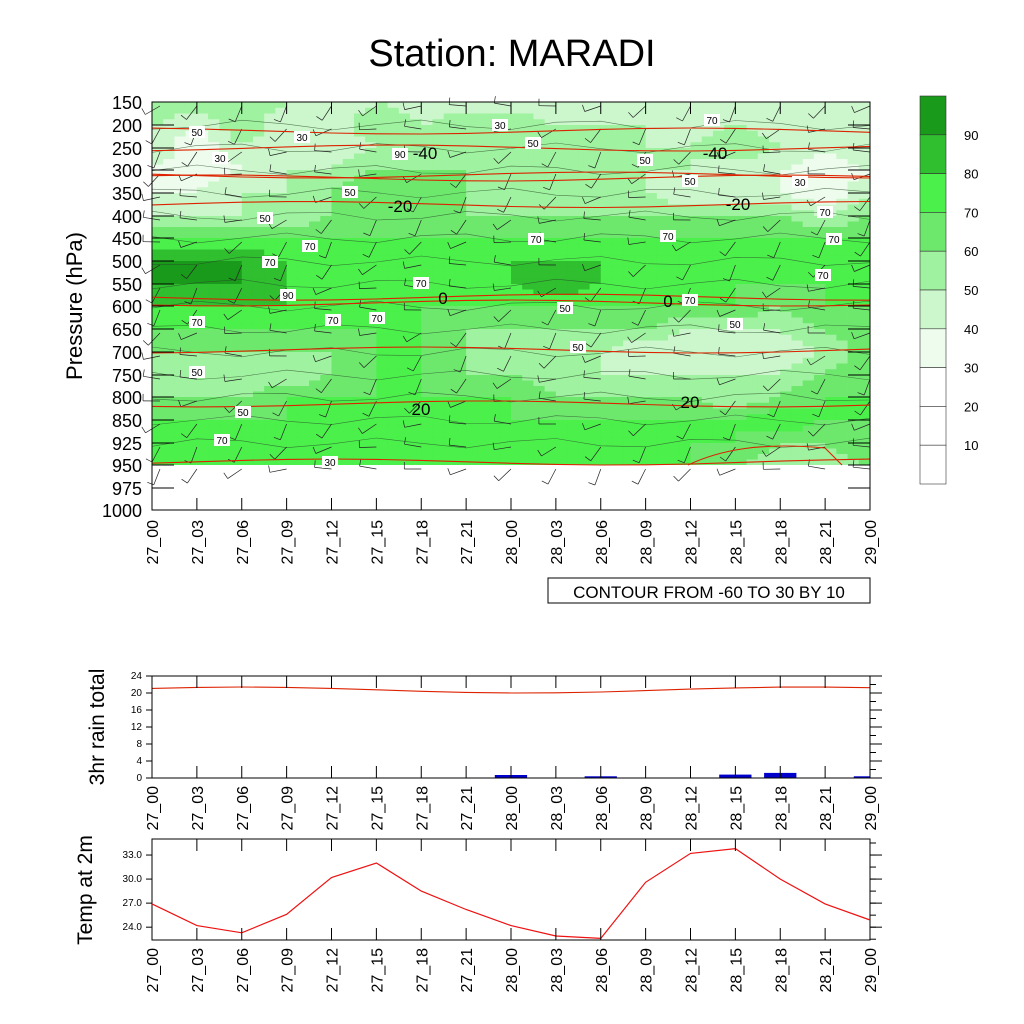 Image resolution: width=1024 pixels, height=1024 pixels. Describe the element at coordinates (971, 251) in the screenshot. I see `legend-label: 60` at that location.